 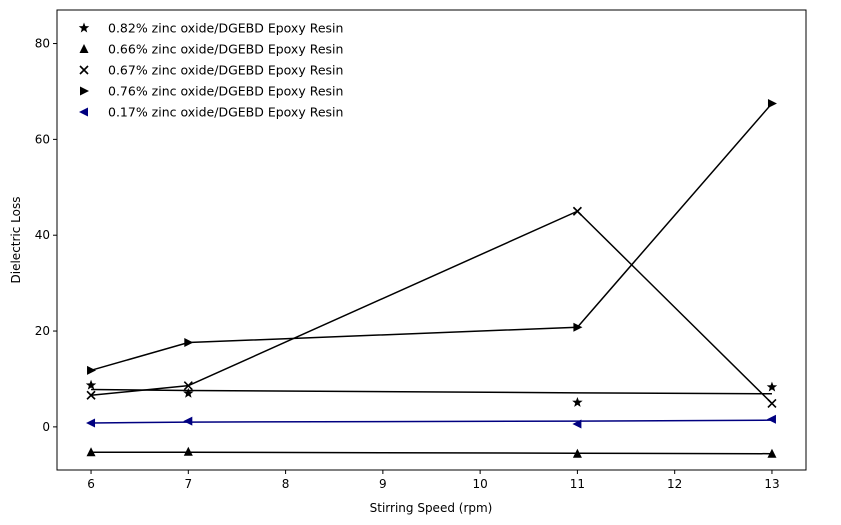 I want to click on y-tick-label: 40, so click(x=42, y=235).